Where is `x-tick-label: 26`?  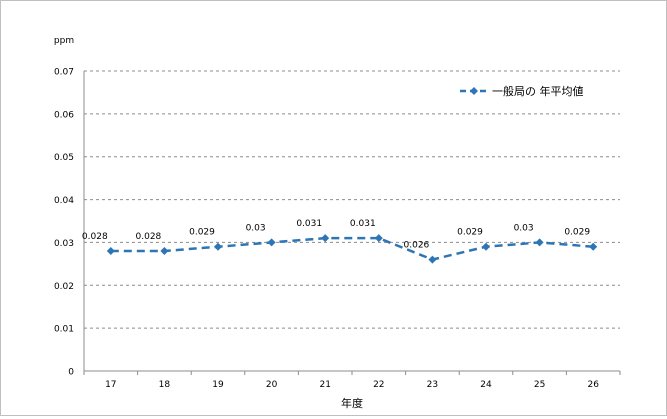 x-tick-label: 26 is located at coordinates (593, 385).